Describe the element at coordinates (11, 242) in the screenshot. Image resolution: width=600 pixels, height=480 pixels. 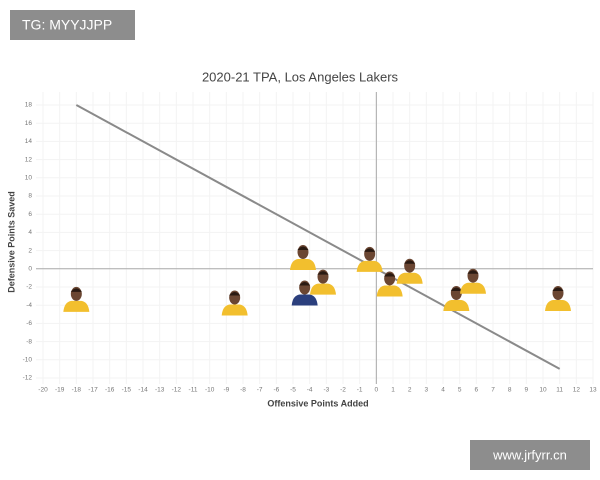
I see `y-axis-label: Defensive Points Saved` at that location.